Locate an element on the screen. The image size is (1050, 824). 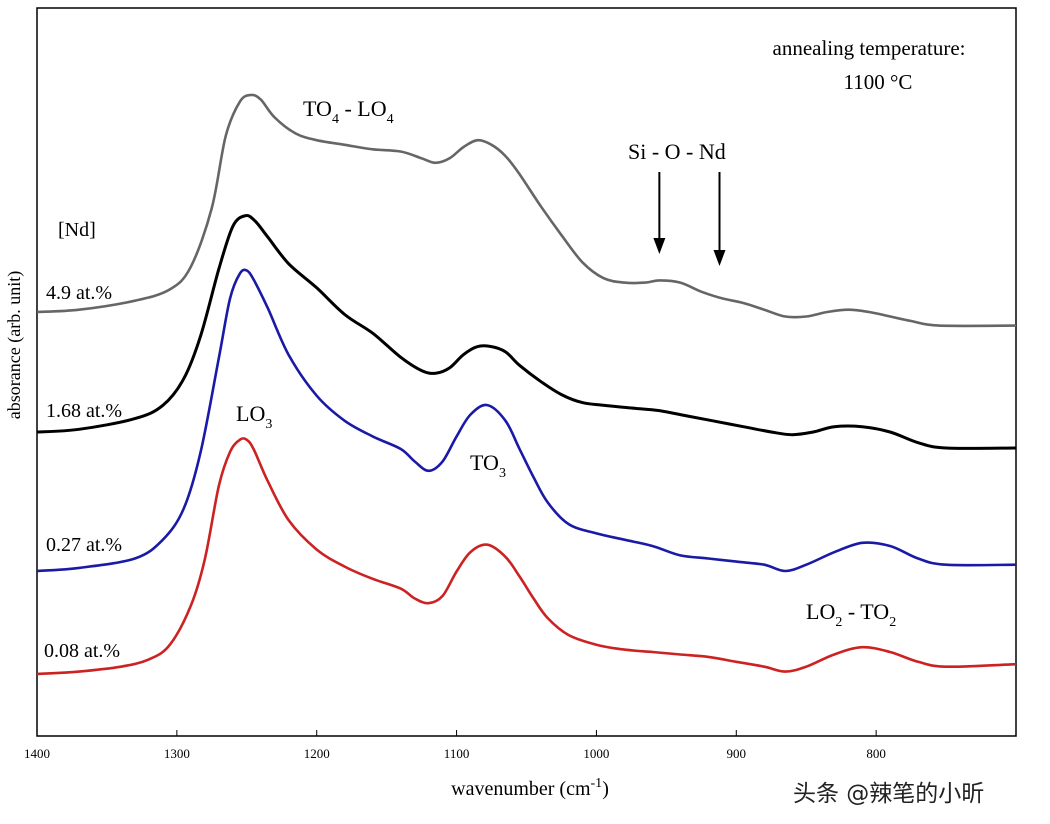
series-label-0-27: 0.27 at.% is located at coordinates (84, 545).